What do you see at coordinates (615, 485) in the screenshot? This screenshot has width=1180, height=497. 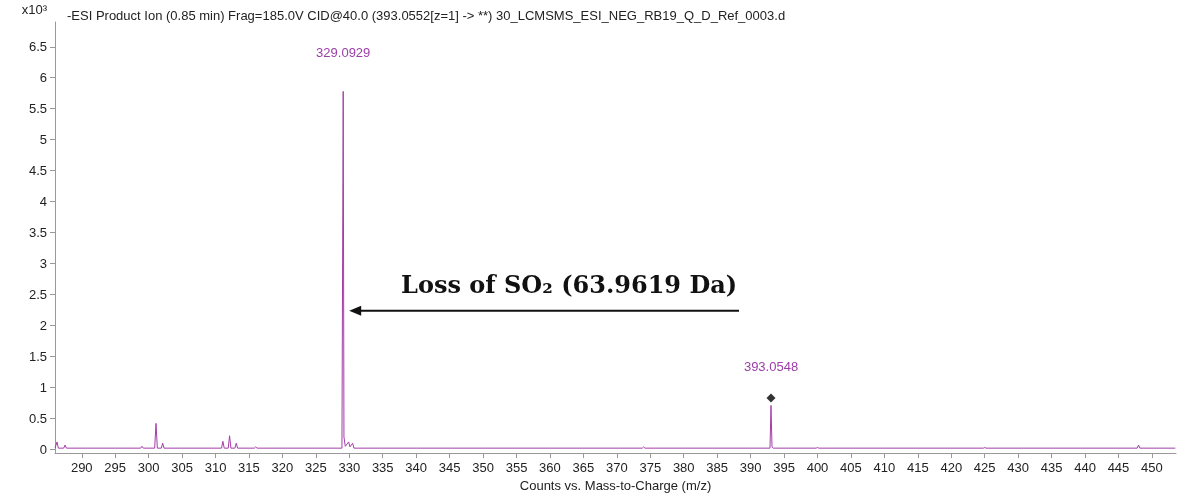 I see `x-axis-title: Counts vs. Mass-to-Charge (m/z)` at bounding box center [615, 485].